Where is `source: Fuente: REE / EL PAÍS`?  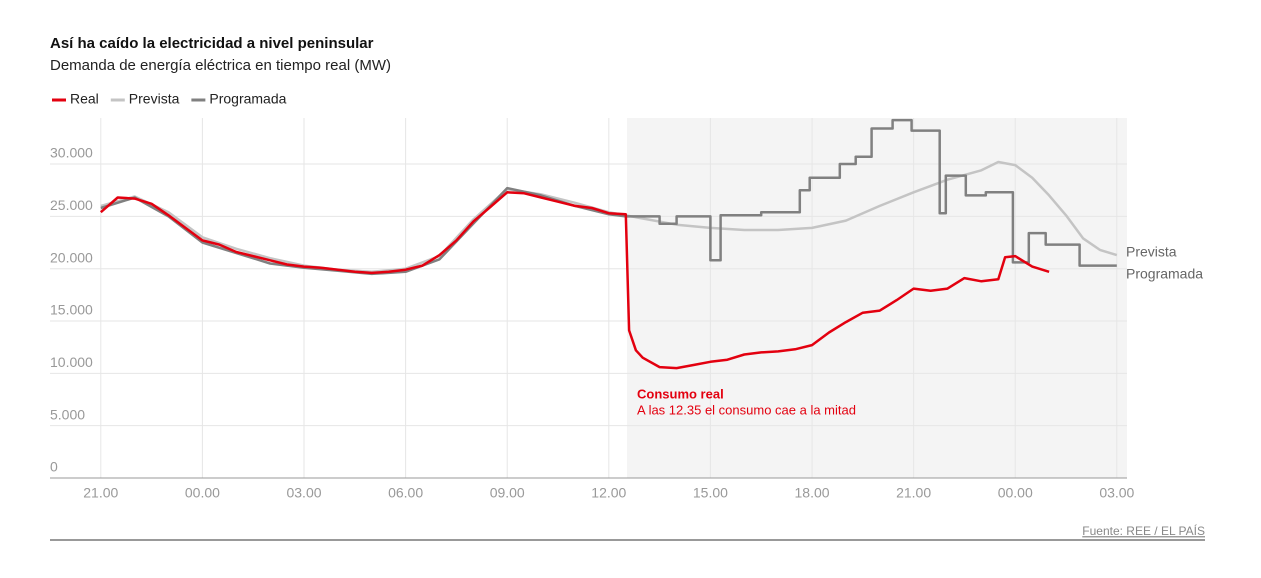 source: Fuente: REE / EL PAÍS is located at coordinates (1143, 530).